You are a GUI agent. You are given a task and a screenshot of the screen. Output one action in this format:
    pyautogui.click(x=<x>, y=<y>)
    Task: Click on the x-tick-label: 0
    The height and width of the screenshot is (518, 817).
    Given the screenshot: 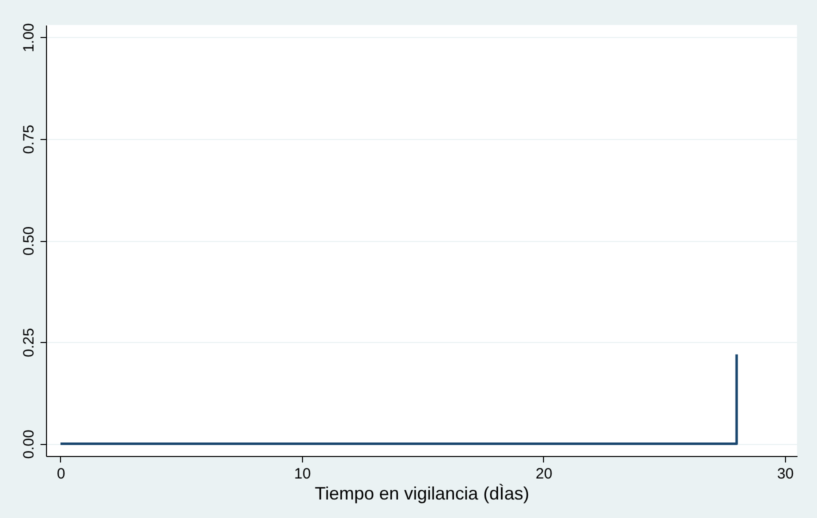 What is the action you would take?
    pyautogui.click(x=61, y=474)
    